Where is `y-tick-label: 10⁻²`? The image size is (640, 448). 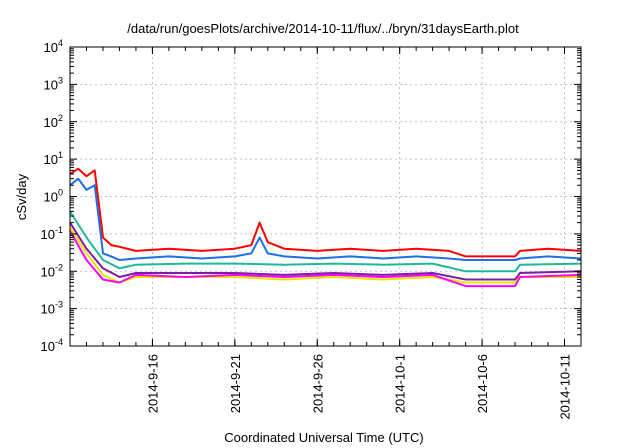 y-tick-label: 10⁻² is located at coordinates (52, 270).